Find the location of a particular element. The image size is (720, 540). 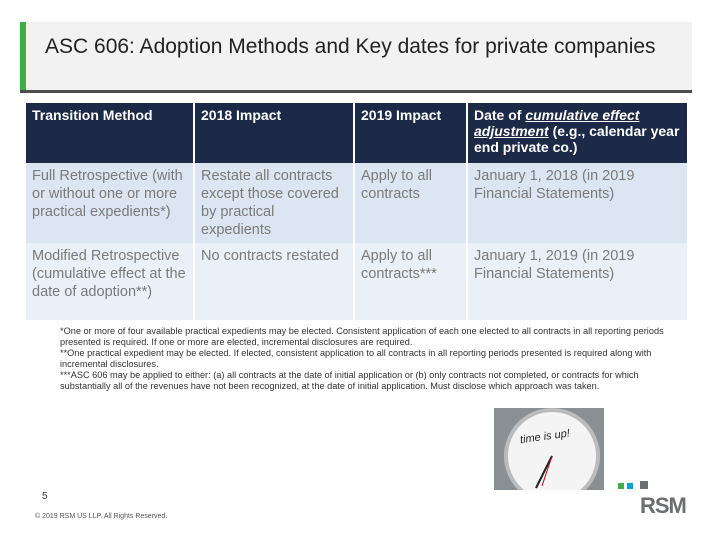

title-band is located at coordinates (356, 57).